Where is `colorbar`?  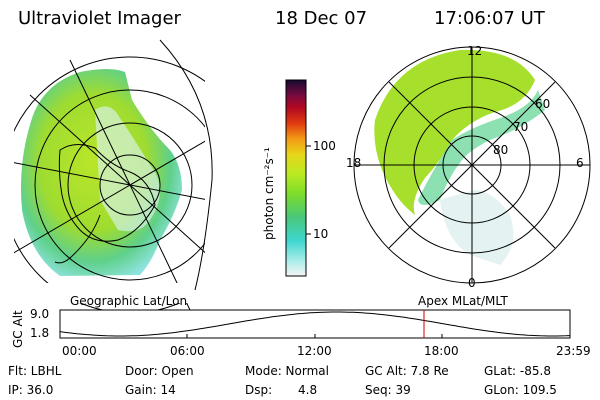 colorbar is located at coordinates (298, 178).